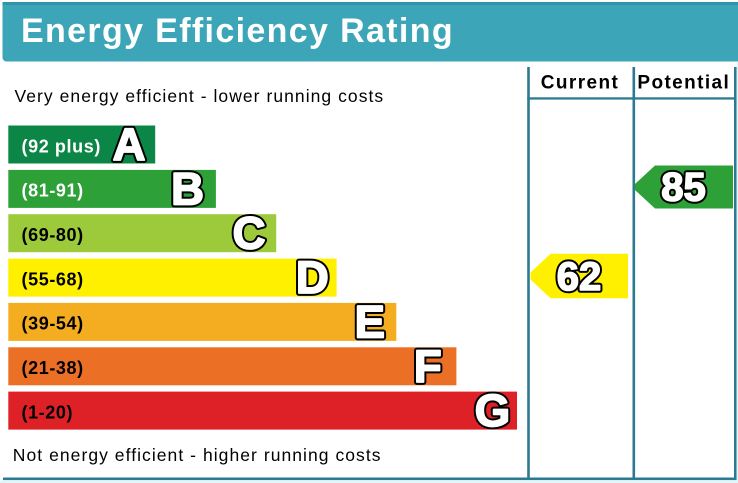 The height and width of the screenshot is (483, 738). Describe the element at coordinates (492, 410) in the screenshot. I see `svg-text: G` at that location.